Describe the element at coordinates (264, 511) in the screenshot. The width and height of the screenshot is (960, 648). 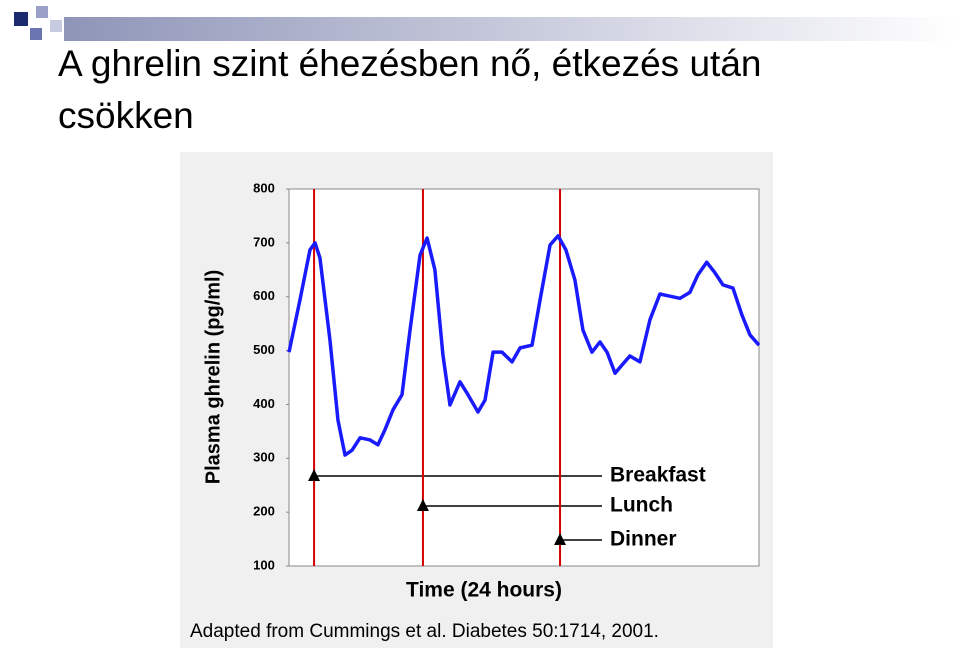
I see `y-tick-label: 200` at that location.